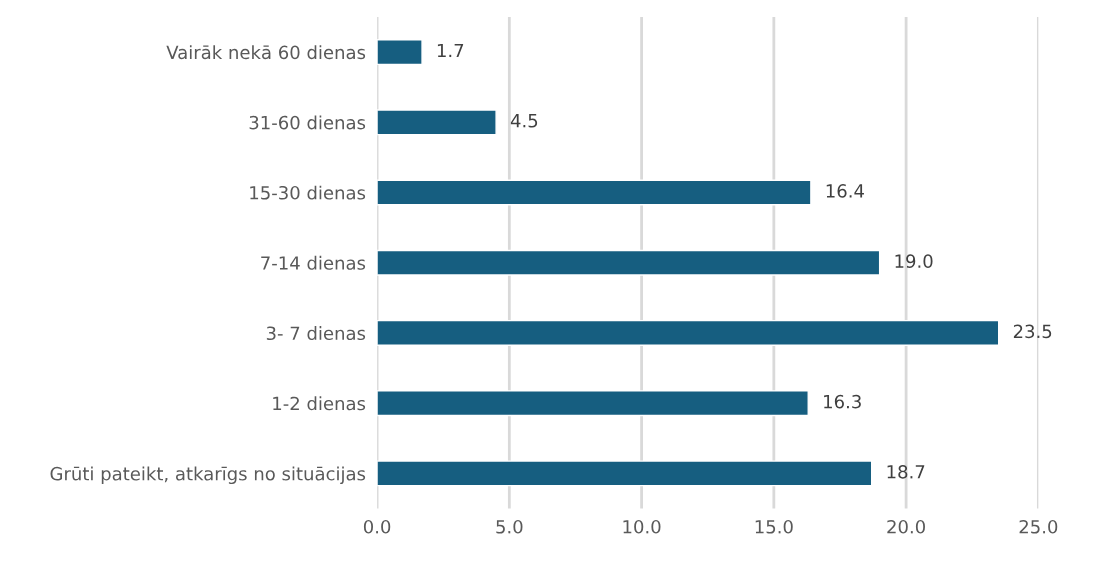 This screenshot has width=1093, height=565. Describe the element at coordinates (906, 526) in the screenshot. I see `x-tick-label: 20.0` at that location.